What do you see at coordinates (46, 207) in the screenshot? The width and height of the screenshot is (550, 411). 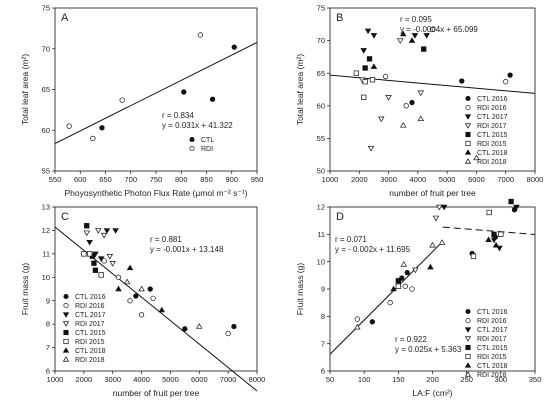 I see `y-tick-label: 13` at bounding box center [46, 207].